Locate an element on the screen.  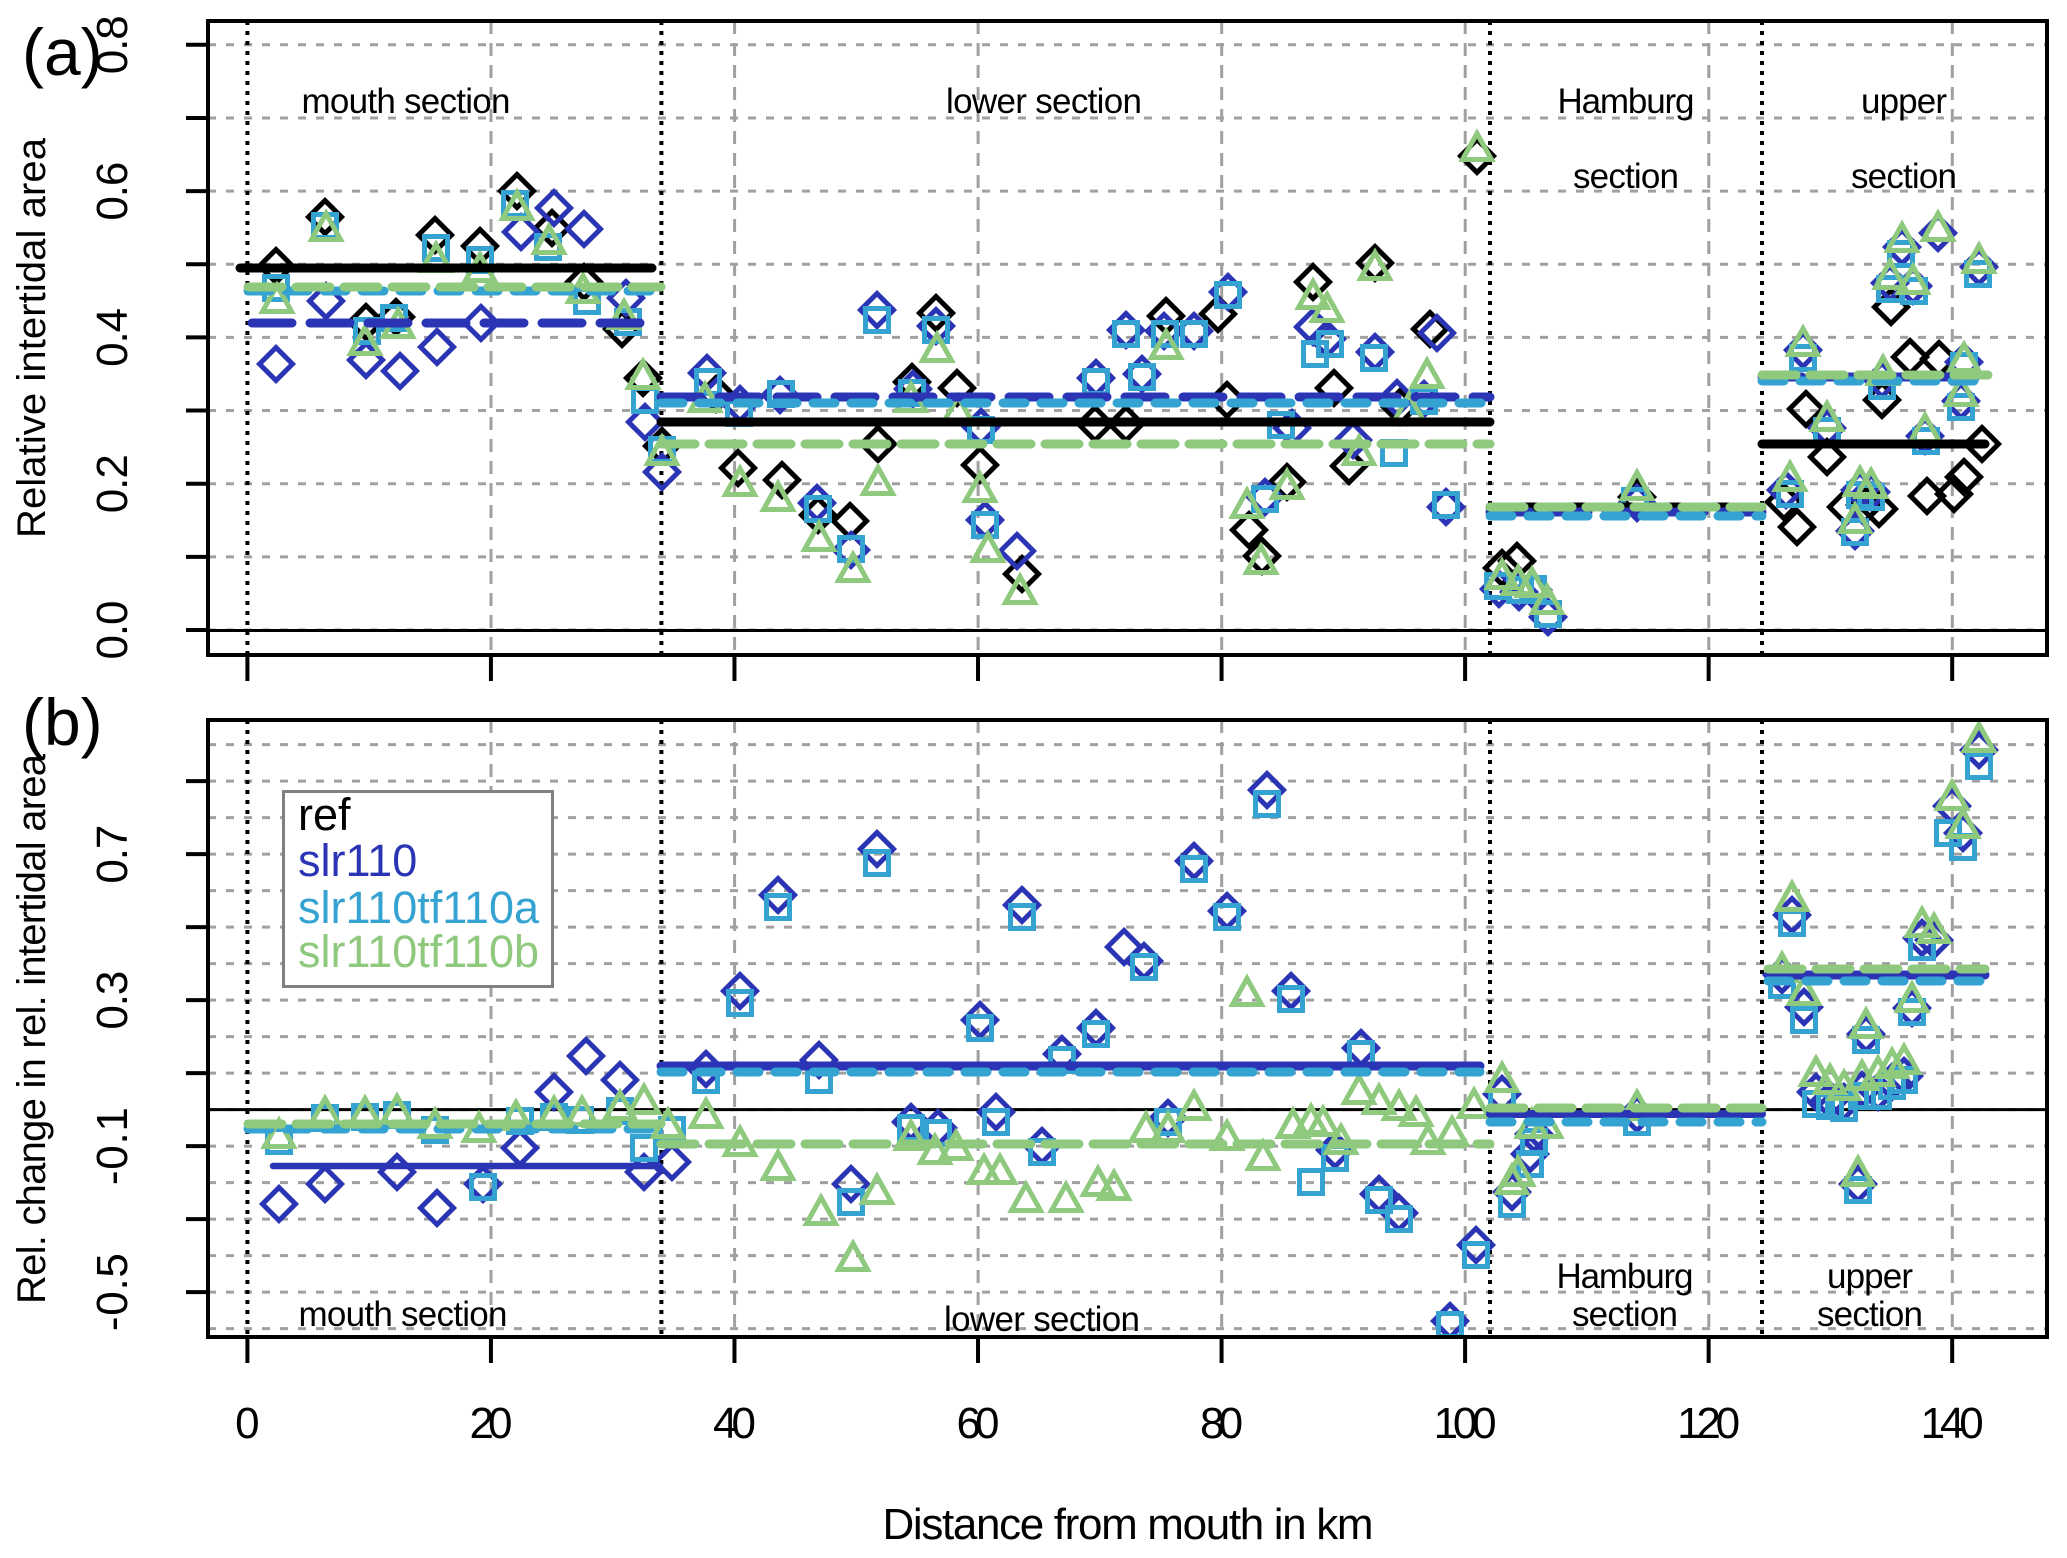
svg-text: slr110 is located at coordinates (357, 860).